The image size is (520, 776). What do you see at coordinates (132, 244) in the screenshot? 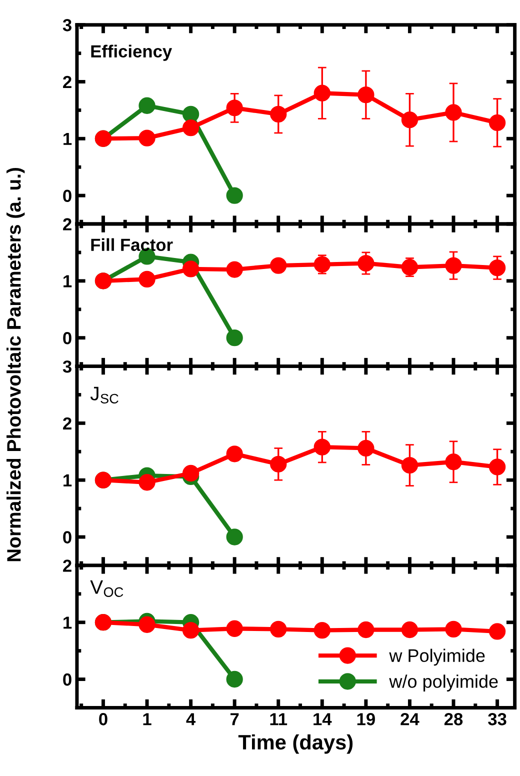
I see `text: Fill Factor` at bounding box center [132, 244].